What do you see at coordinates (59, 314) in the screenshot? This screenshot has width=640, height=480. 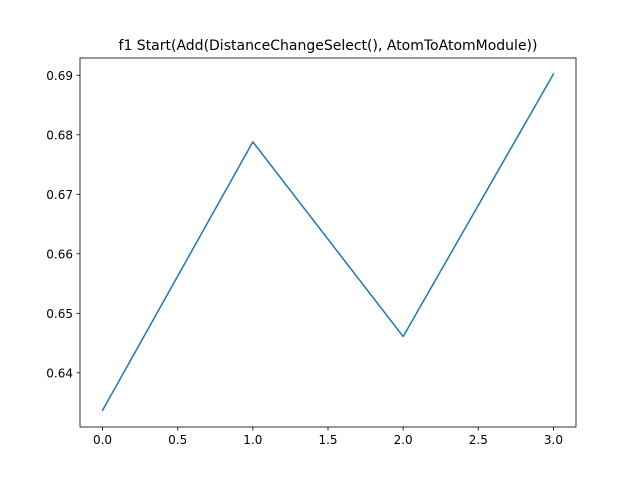 I see `y-tick-label: 0.65` at bounding box center [59, 314].